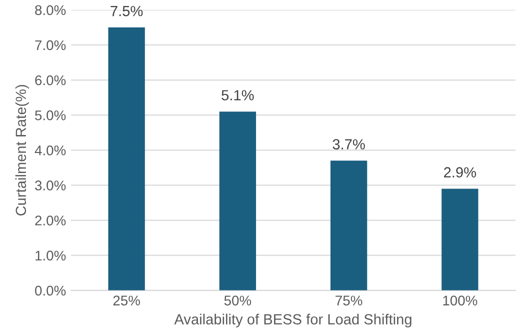  I want to click on x-tick-label: 100%, so click(460, 301).